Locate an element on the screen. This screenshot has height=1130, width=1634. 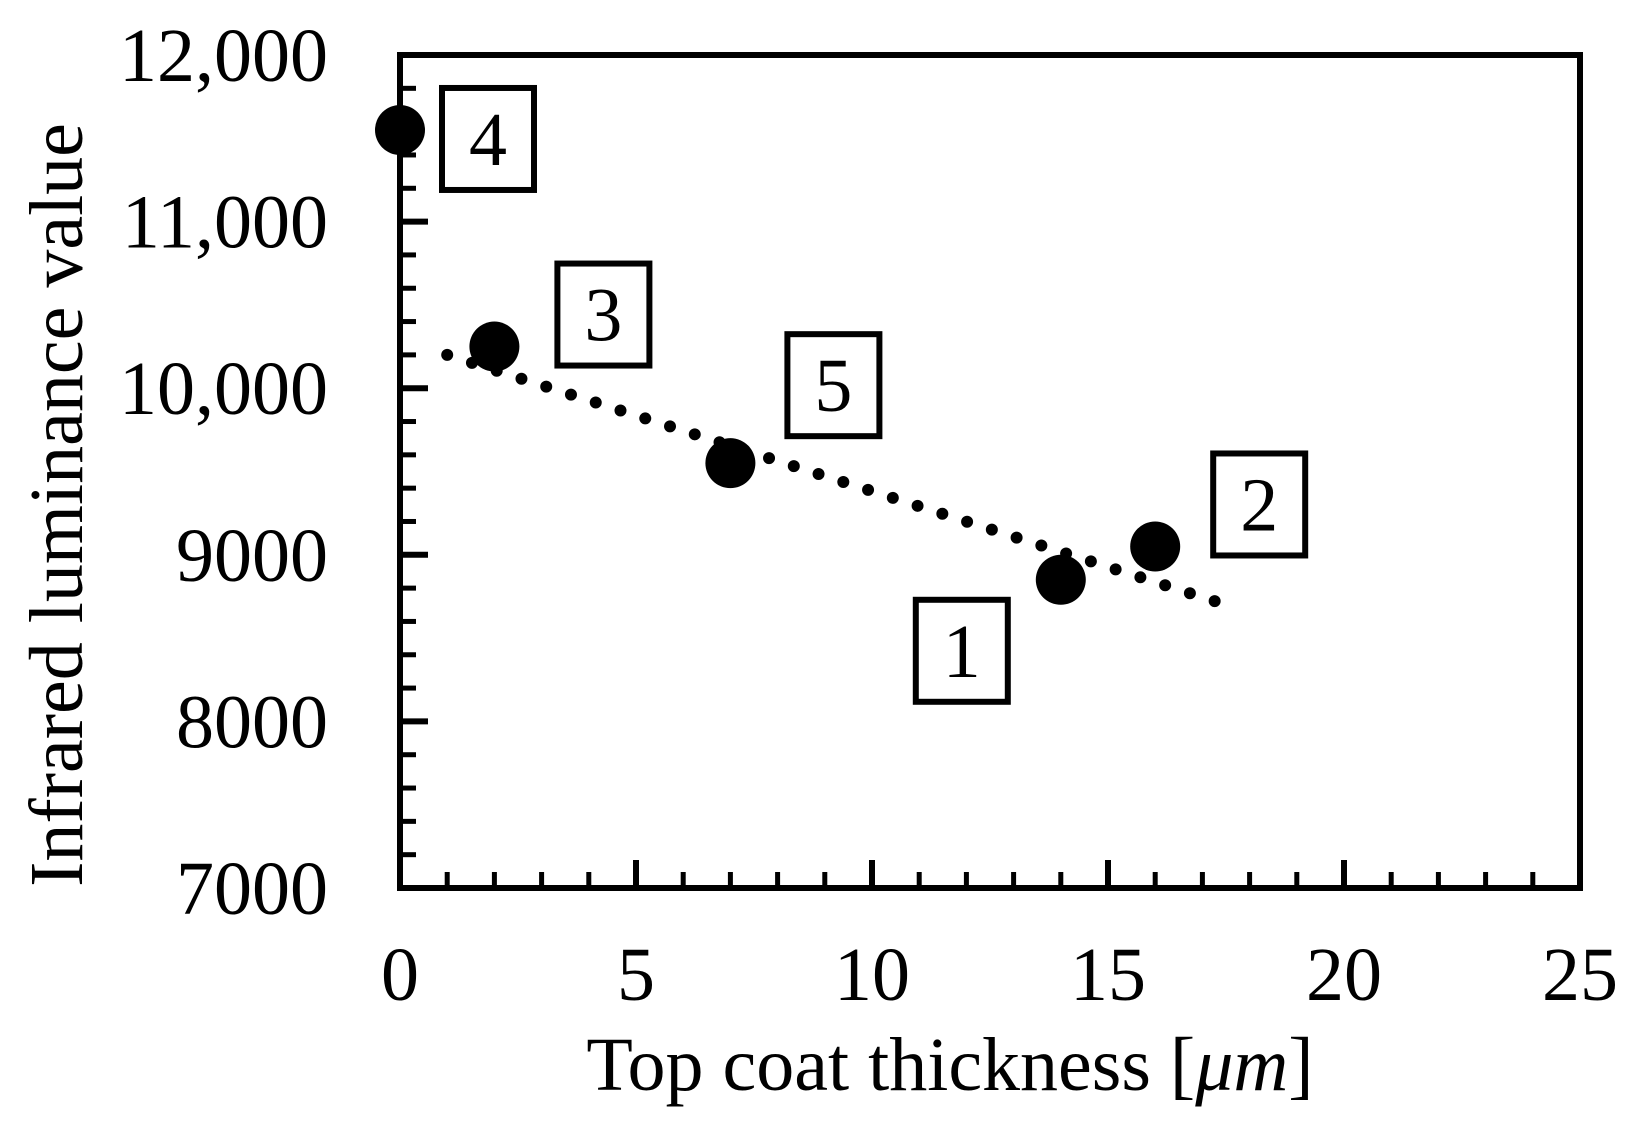
x-axis-title-text: Top coat thickness [ is located at coordinates (890, 1065).